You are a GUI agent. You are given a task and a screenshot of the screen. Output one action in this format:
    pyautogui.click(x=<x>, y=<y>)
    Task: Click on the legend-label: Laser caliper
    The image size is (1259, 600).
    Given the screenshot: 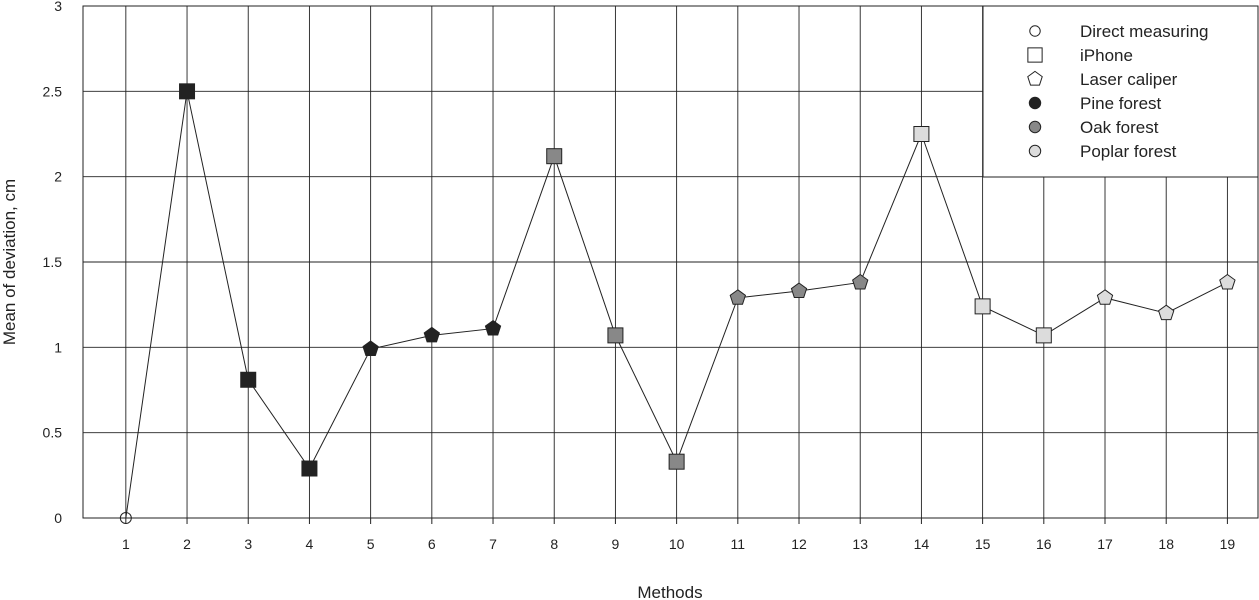 What is the action you would take?
    pyautogui.click(x=1129, y=79)
    